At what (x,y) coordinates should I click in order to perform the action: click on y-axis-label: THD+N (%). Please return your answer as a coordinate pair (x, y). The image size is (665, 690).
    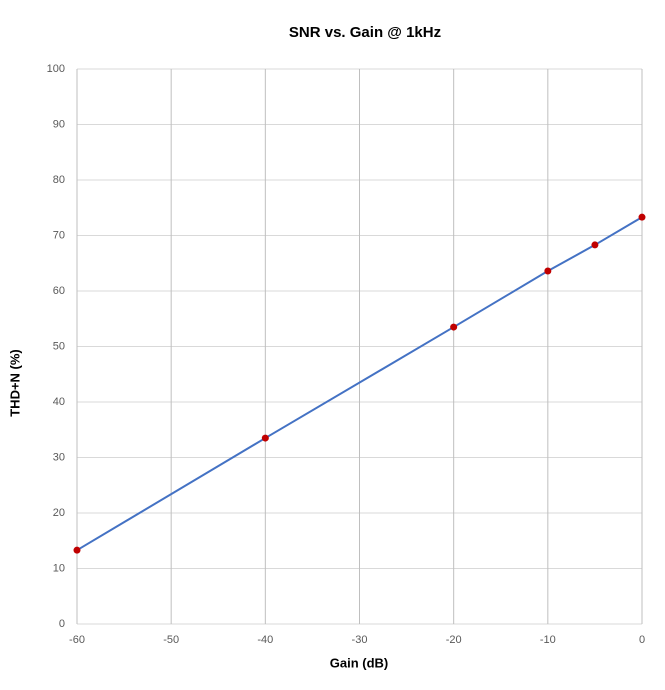
    Looking at the image, I should click on (14, 383).